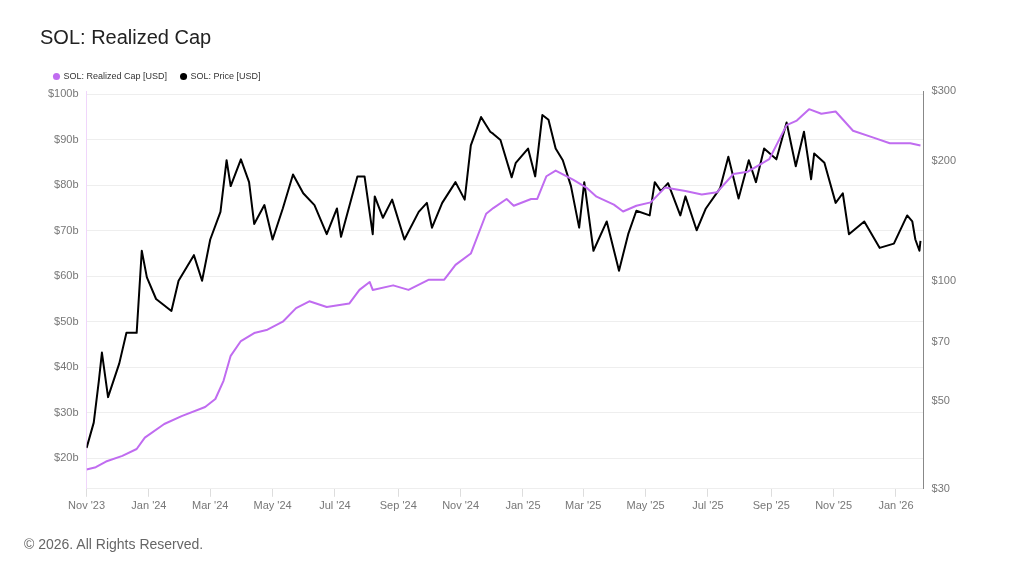  Describe the element at coordinates (708, 505) in the screenshot. I see `x-tick-label: Jul '25` at that location.